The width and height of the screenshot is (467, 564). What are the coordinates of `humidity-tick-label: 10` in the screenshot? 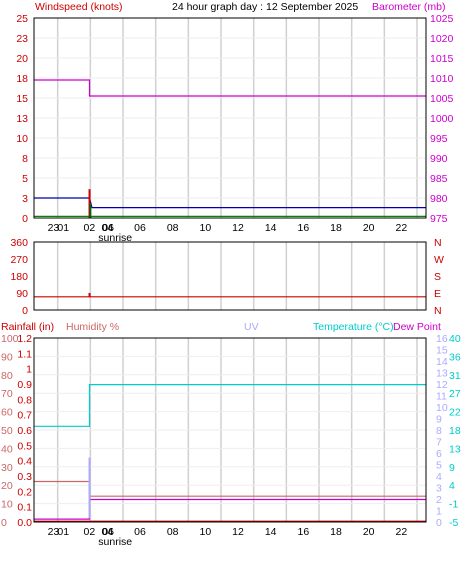 It's located at (7, 505).